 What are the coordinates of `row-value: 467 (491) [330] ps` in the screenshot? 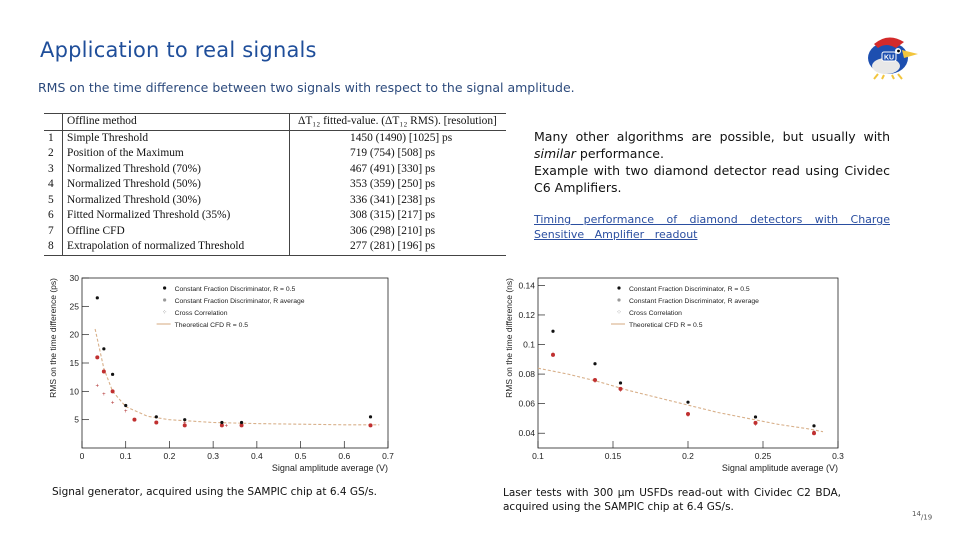 It's located at (393, 168).